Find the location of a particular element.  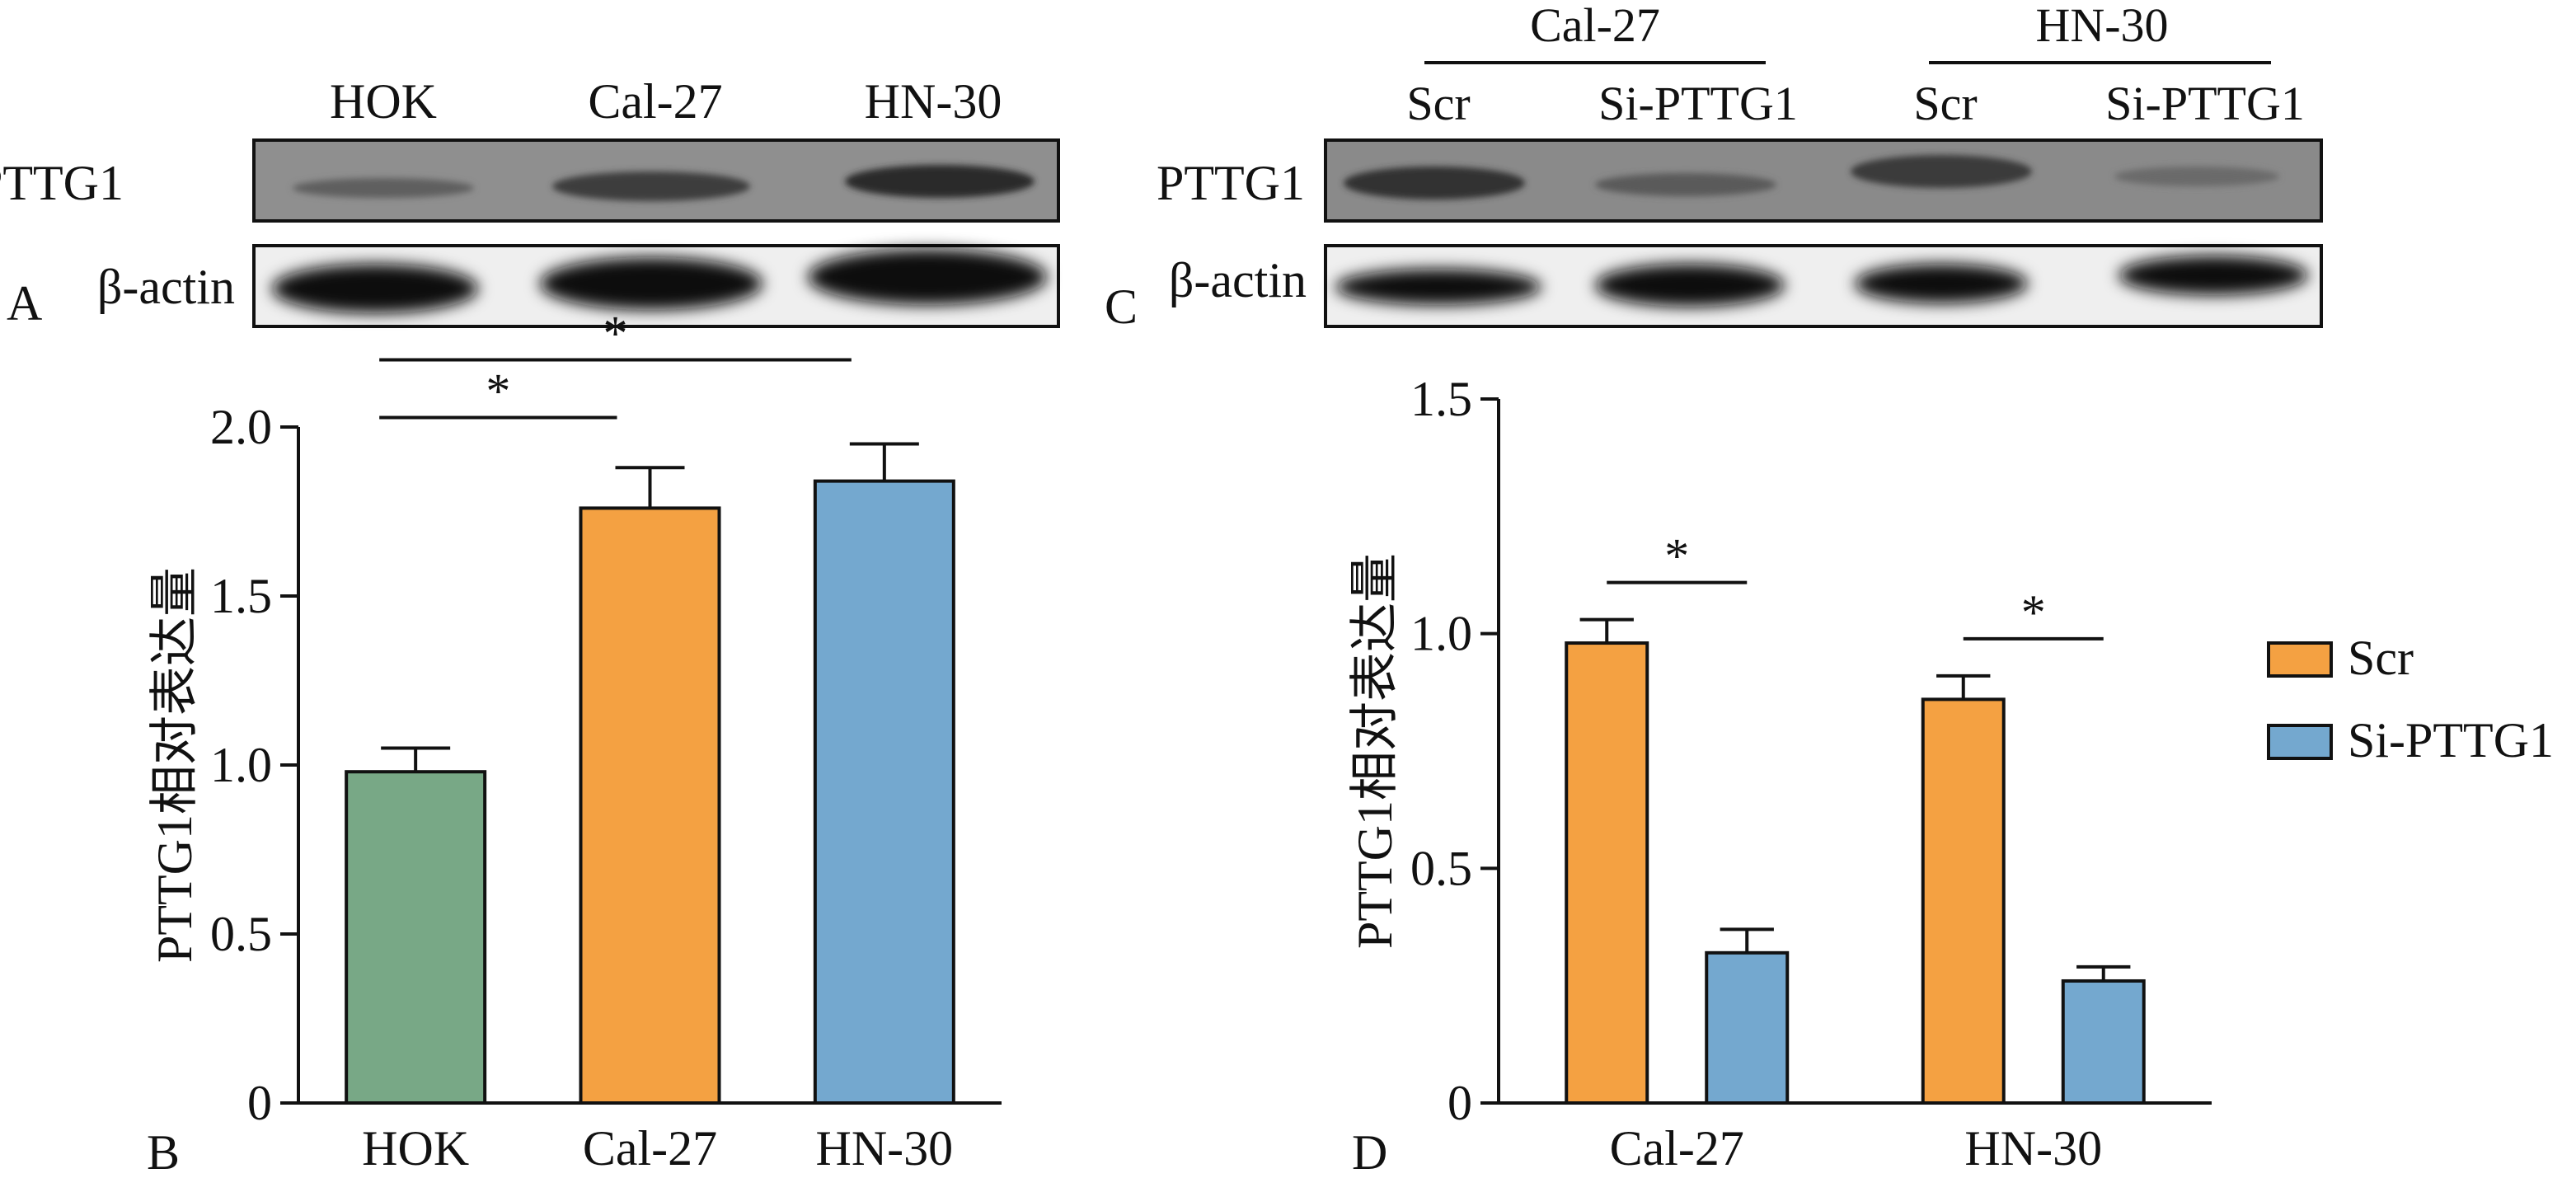

panel-c-lane-label-3: Scr is located at coordinates (1945, 103).